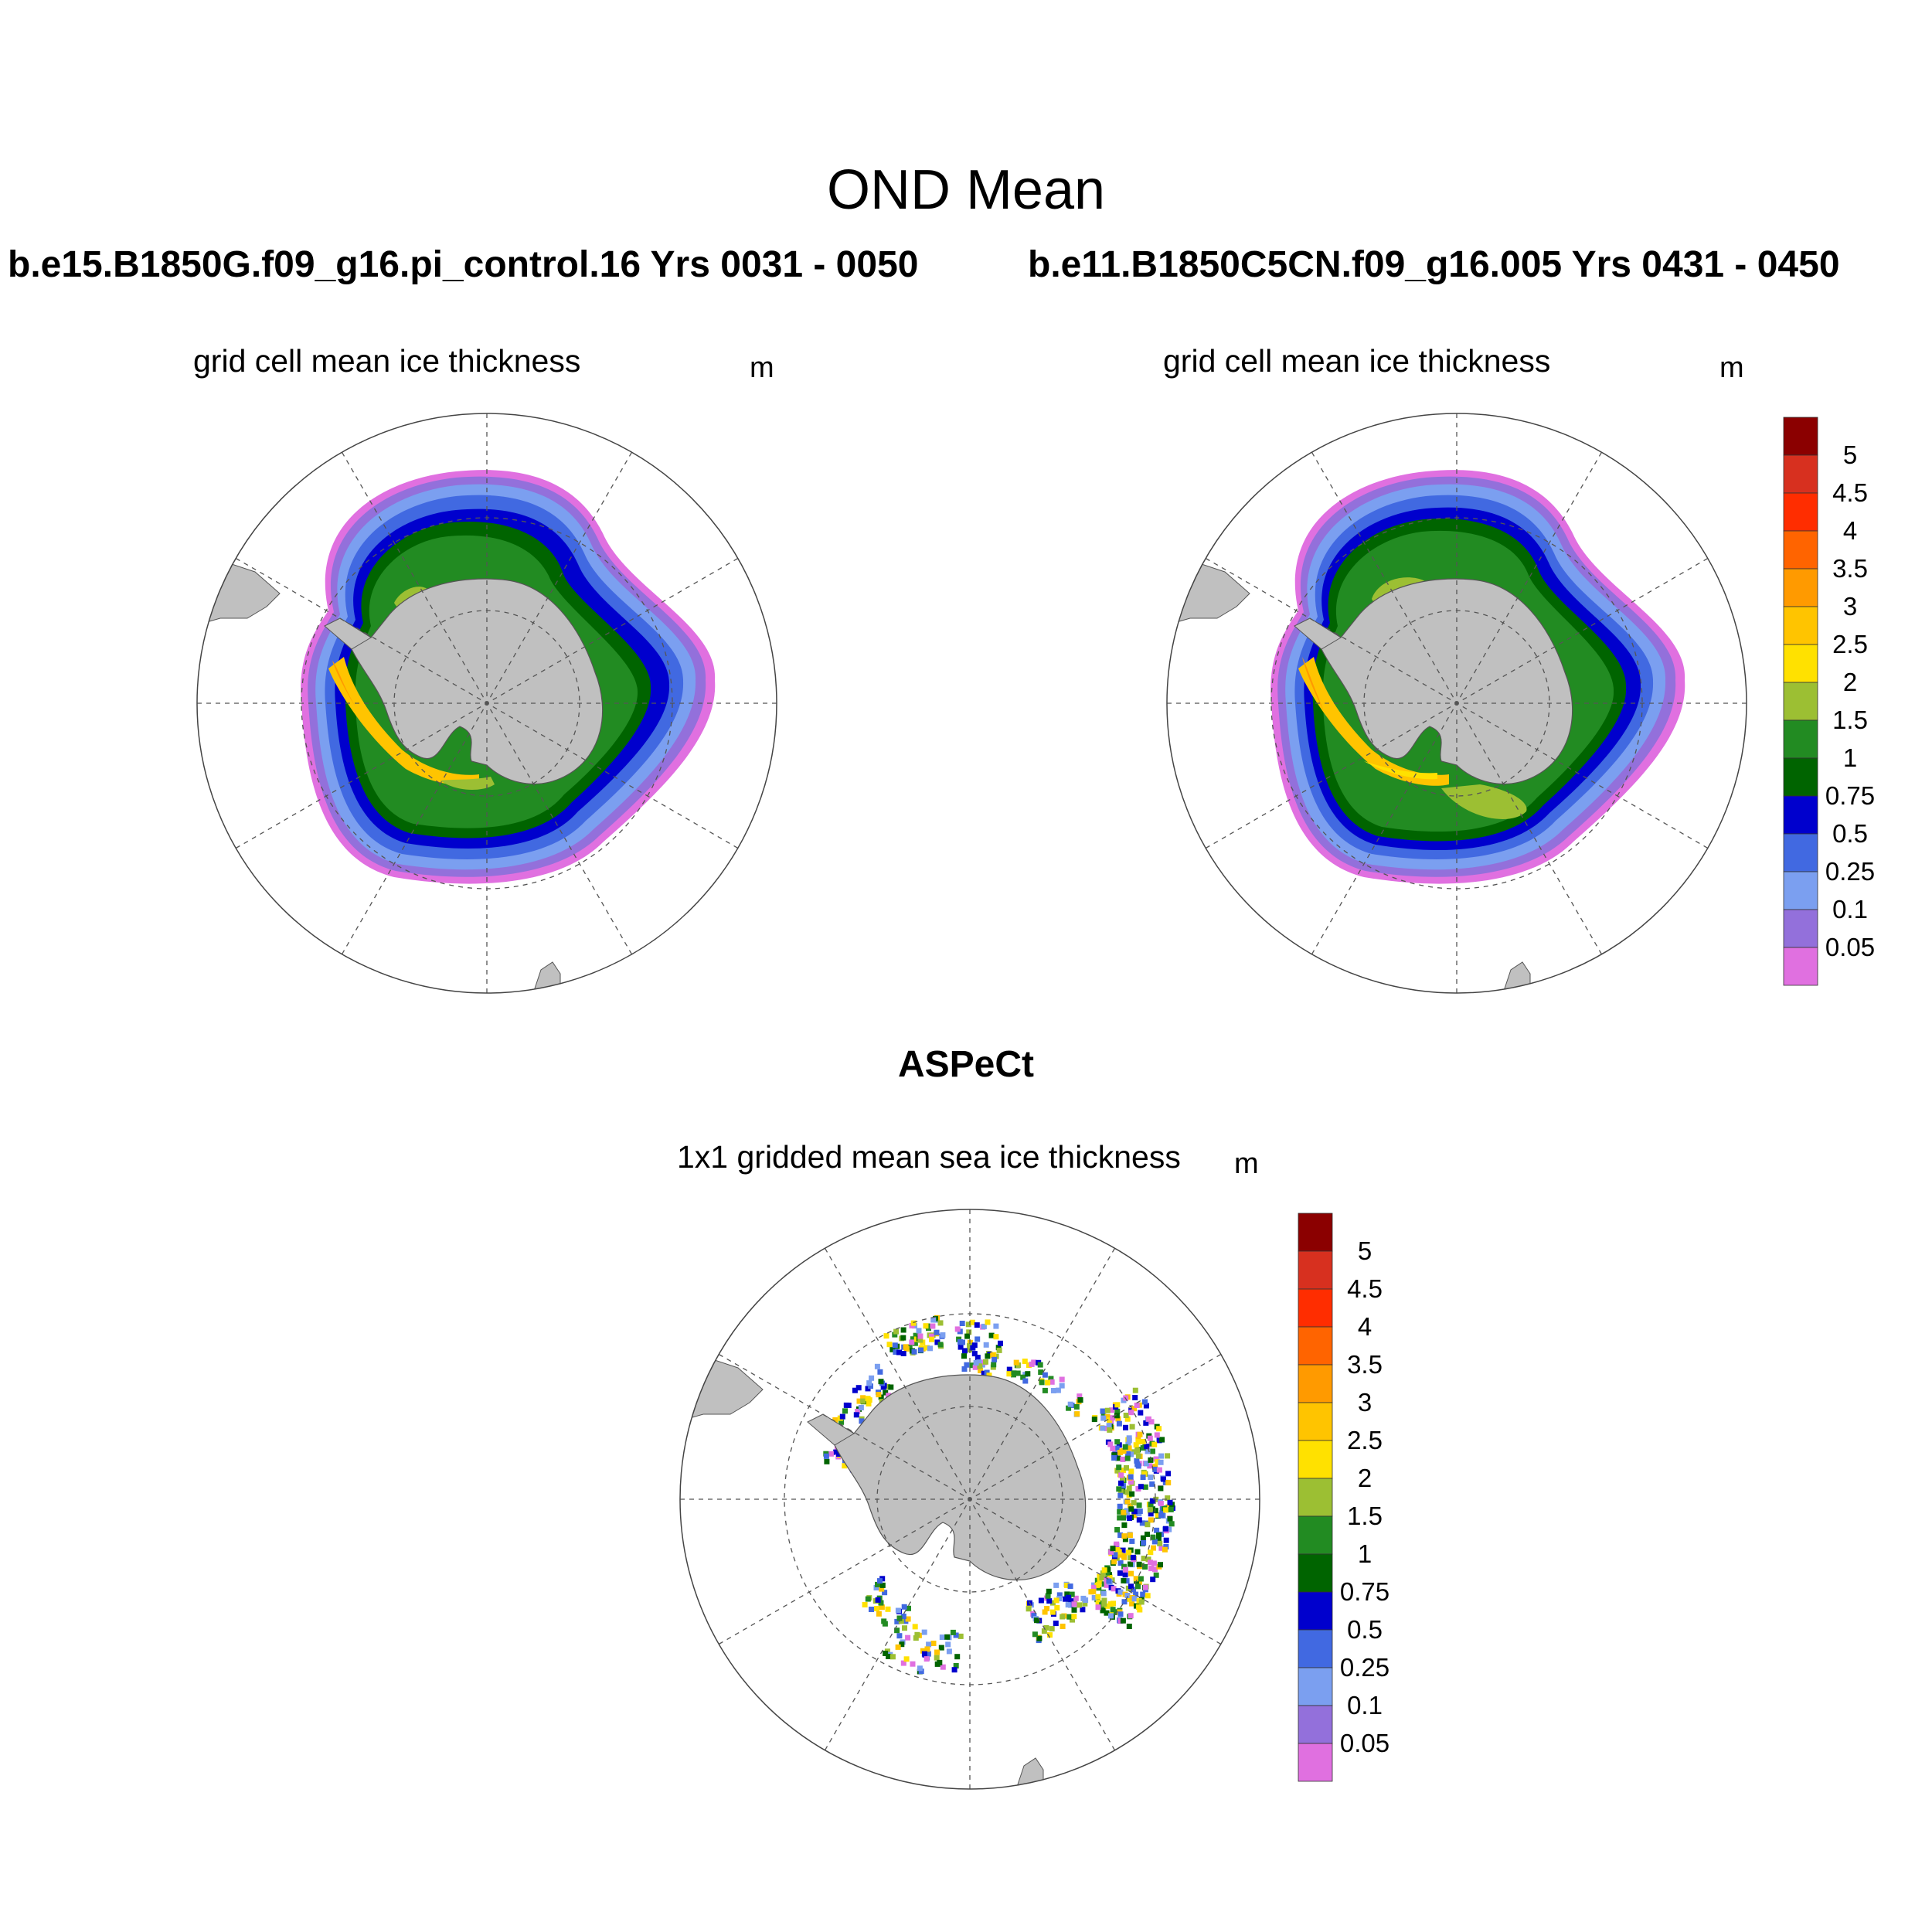  I want to click on polar-map-left, so click(486, 703).